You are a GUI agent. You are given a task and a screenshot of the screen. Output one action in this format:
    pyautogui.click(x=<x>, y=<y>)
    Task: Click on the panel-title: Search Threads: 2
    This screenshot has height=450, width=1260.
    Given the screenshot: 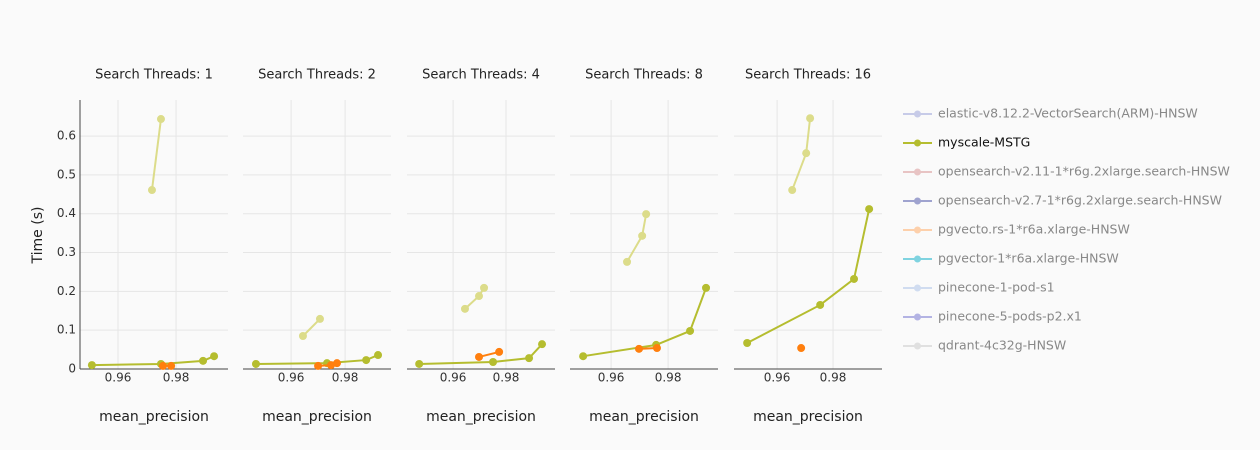 What is the action you would take?
    pyautogui.click(x=317, y=75)
    